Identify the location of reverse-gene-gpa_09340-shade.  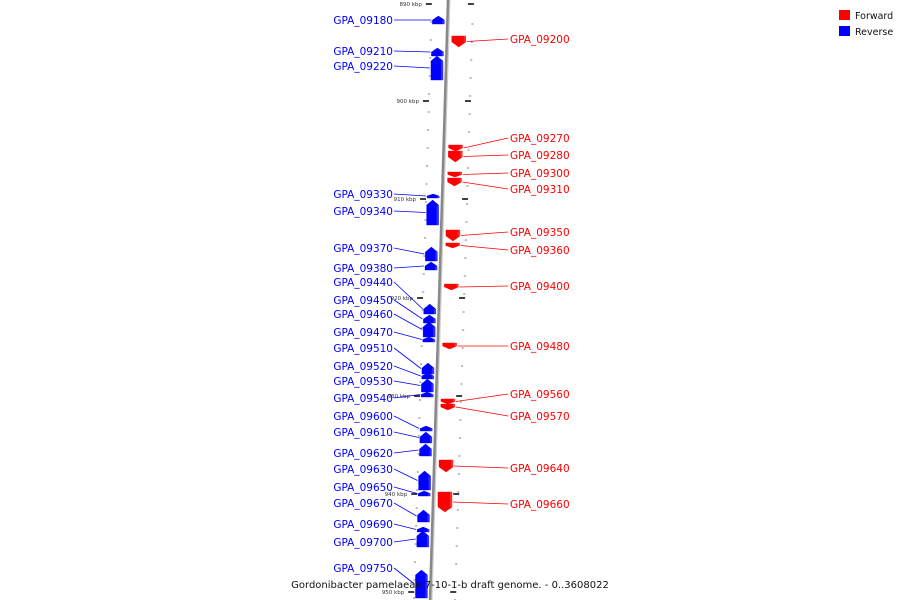
(437, 215).